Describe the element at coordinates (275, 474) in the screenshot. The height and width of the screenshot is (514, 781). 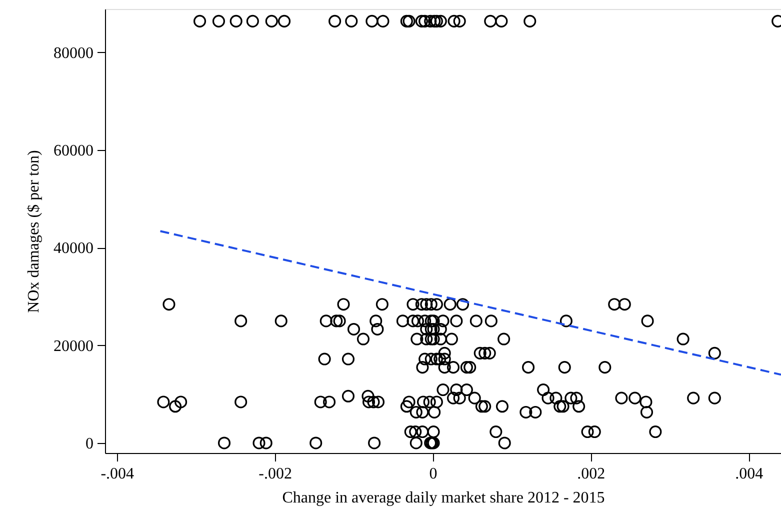
I see `x-tick-label: -.002` at that location.